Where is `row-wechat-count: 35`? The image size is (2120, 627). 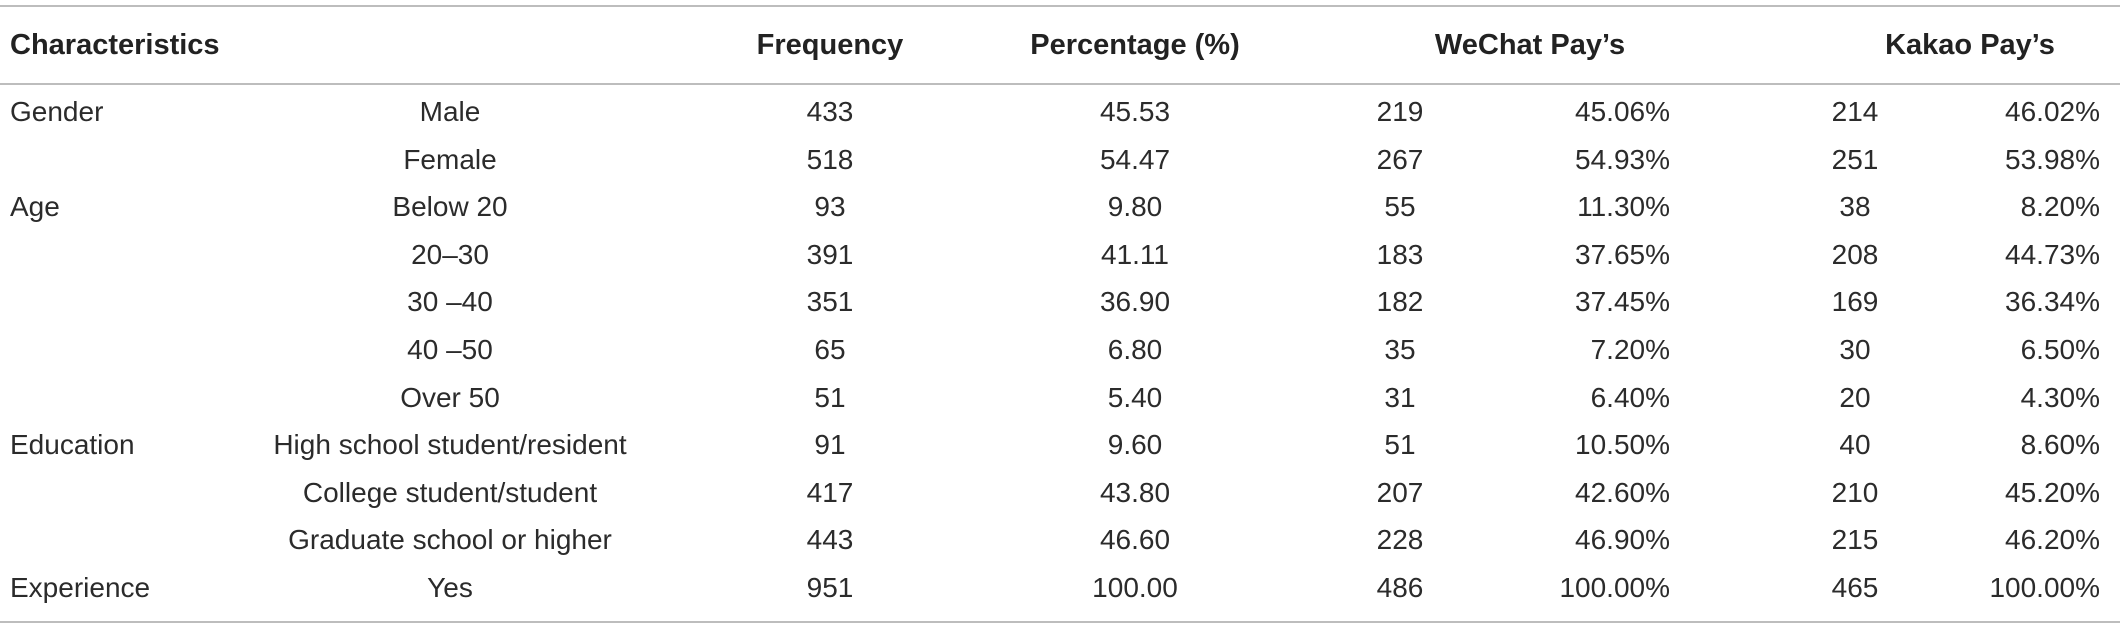 row-wechat-count: 35 is located at coordinates (1400, 349).